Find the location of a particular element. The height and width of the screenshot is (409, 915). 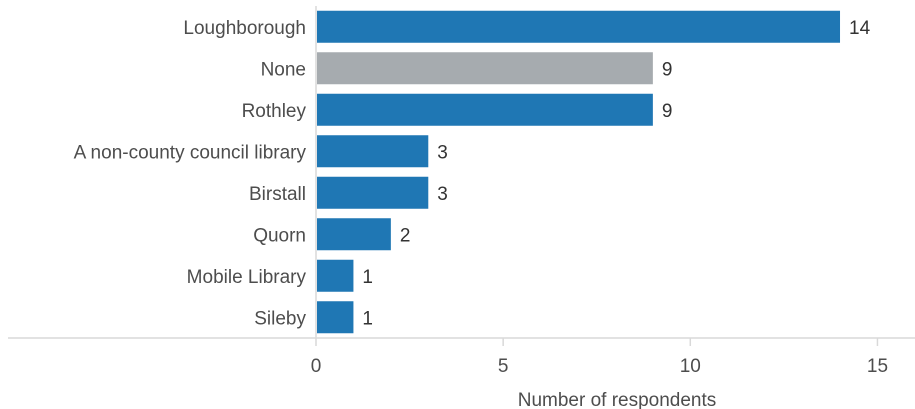

x-tick-label: 0 is located at coordinates (316, 366).